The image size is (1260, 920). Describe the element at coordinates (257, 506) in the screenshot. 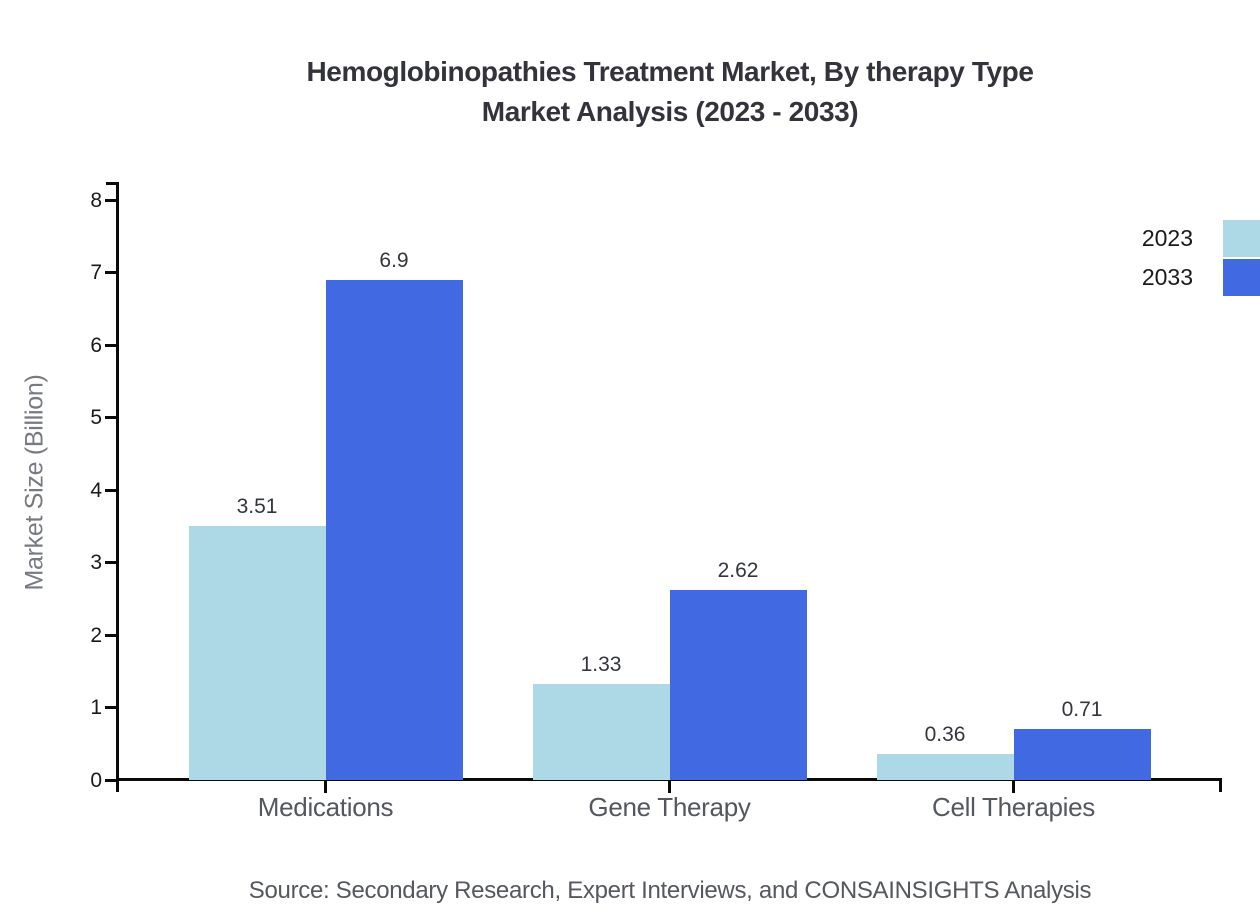

I see `bar-value-label-2023-Medications: 3.51` at that location.